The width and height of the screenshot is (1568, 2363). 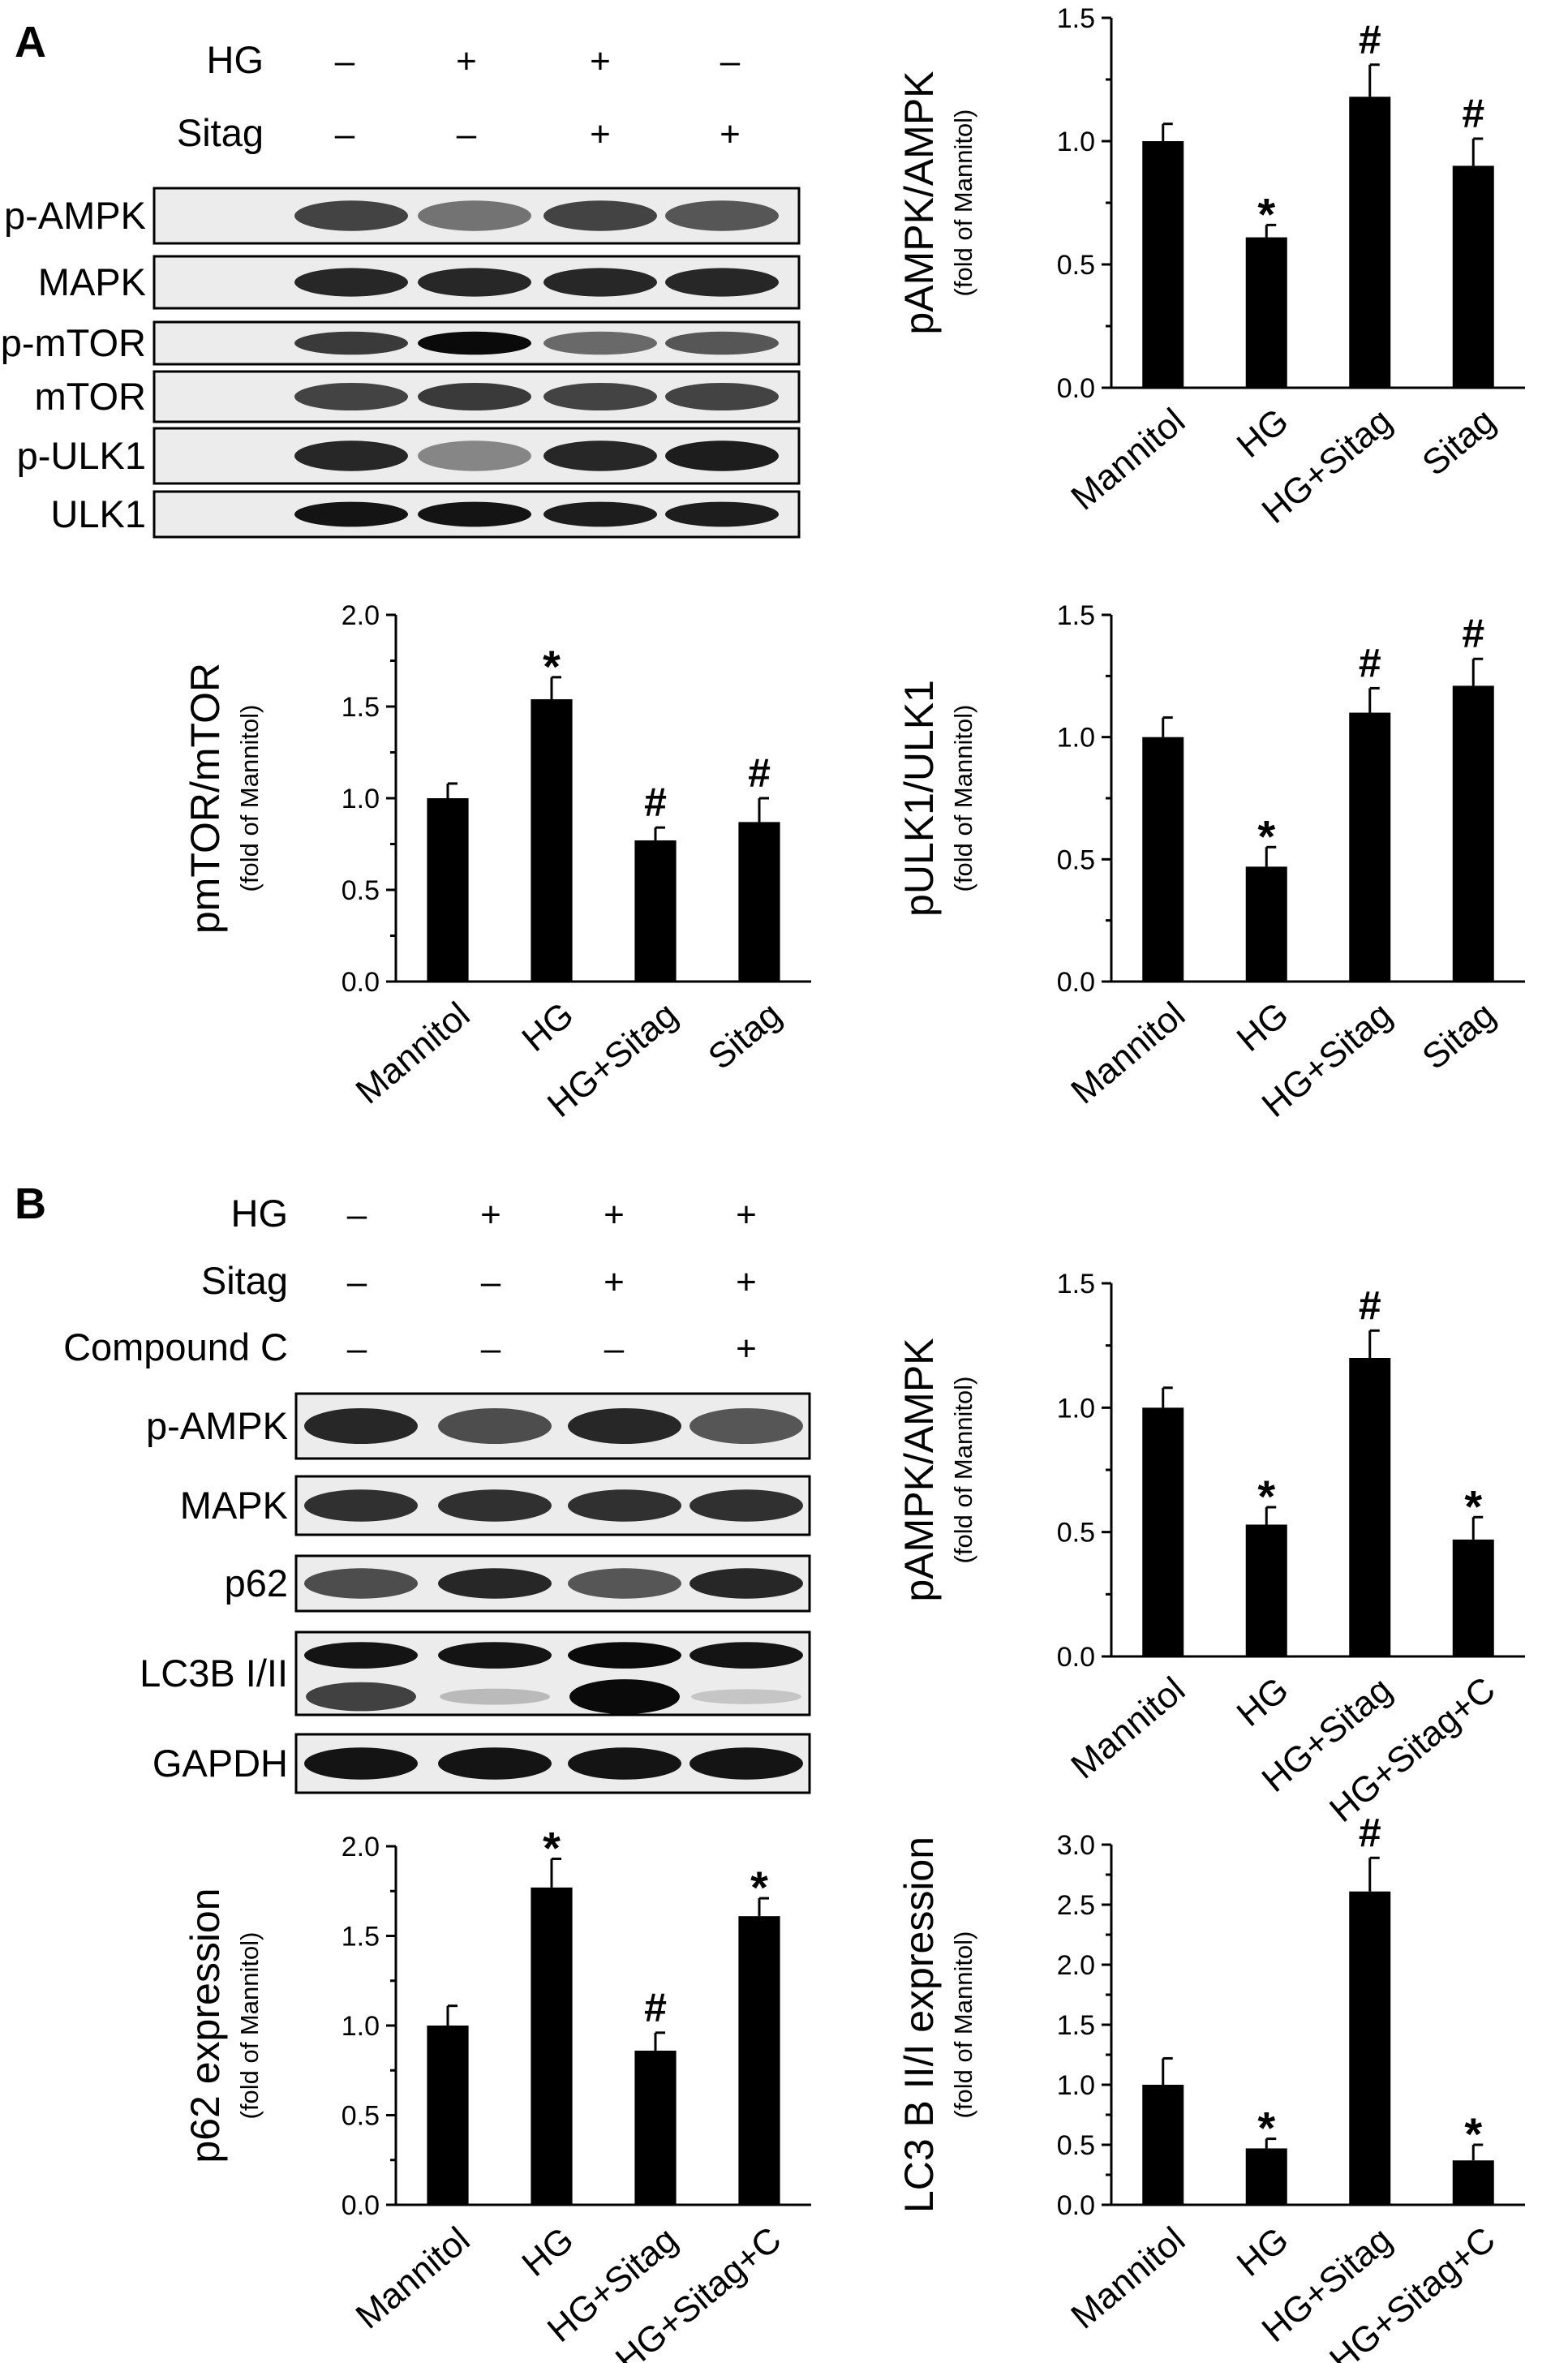 What do you see at coordinates (30, 1203) in the screenshot?
I see `panel-label-b: B` at bounding box center [30, 1203].